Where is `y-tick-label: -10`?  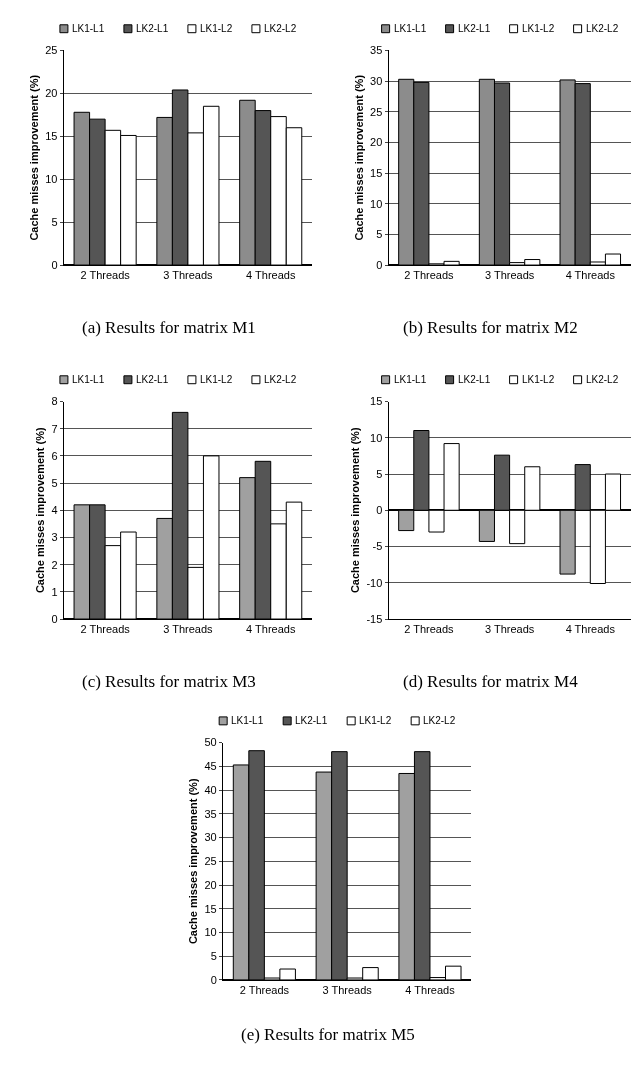
y-tick-label: -10 is located at coordinates (374, 582).